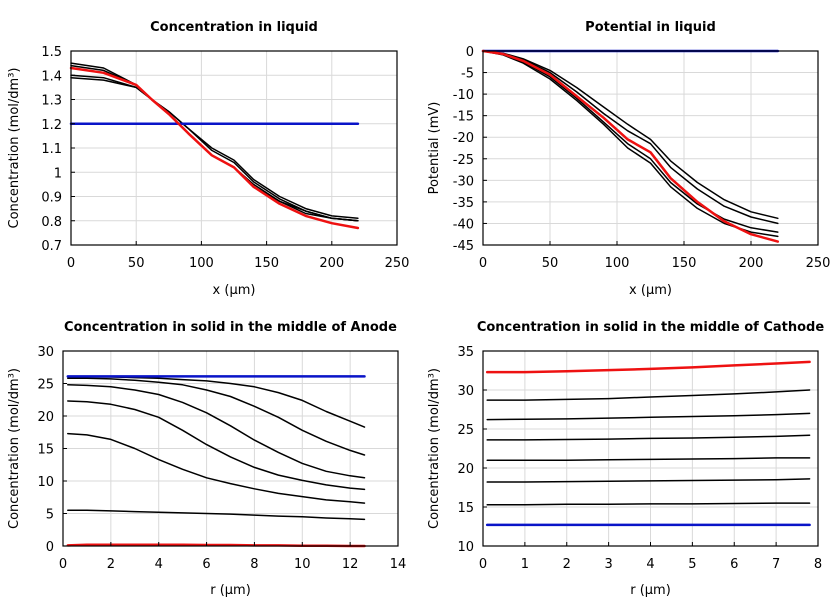 The width and height of the screenshot is (840, 600). What do you see at coordinates (51, 125) in the screenshot?
I see `y-tick-label: 1.2` at bounding box center [51, 125].